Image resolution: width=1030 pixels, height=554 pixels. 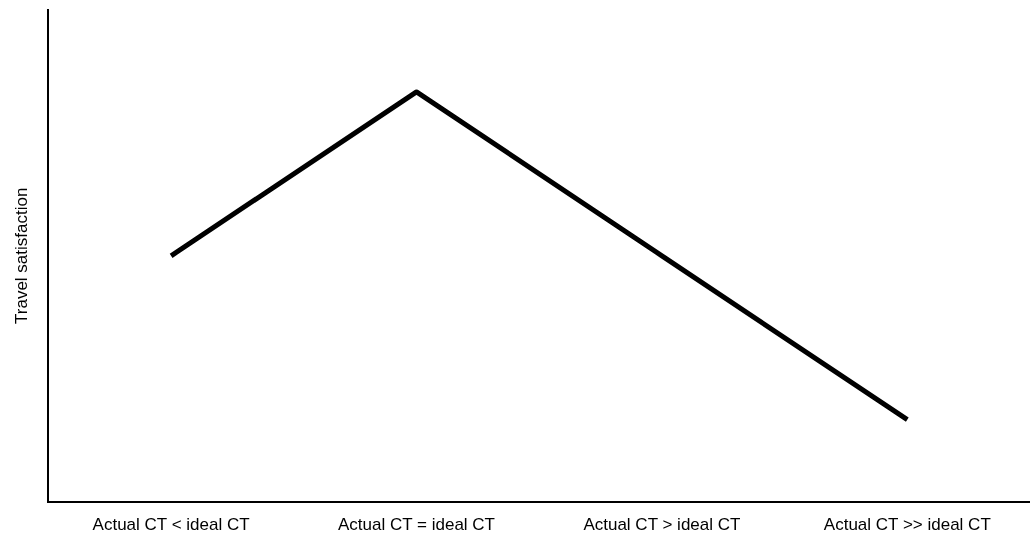 What do you see at coordinates (907, 525) in the screenshot?
I see `x-tick-label: Actual CT >> ideal CT` at bounding box center [907, 525].